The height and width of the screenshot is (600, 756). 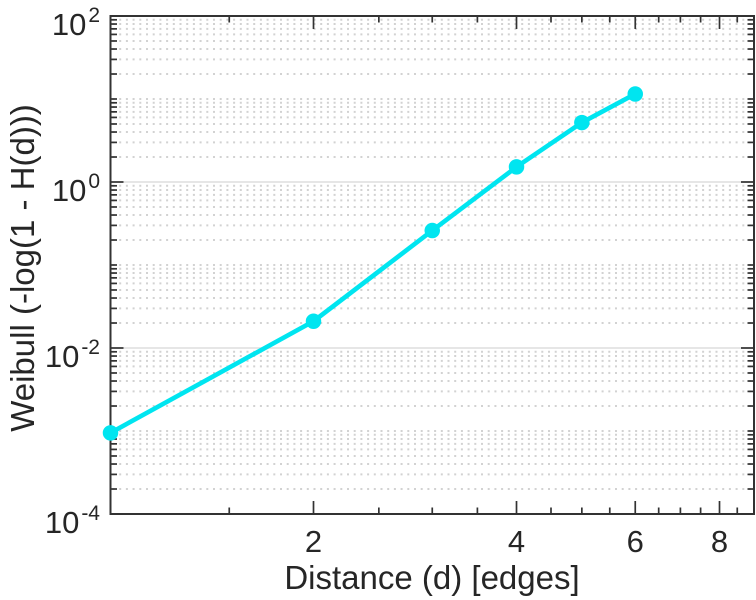 What do you see at coordinates (432, 577) in the screenshot?
I see `x-axis-label: Distance (d) [edges]` at bounding box center [432, 577].